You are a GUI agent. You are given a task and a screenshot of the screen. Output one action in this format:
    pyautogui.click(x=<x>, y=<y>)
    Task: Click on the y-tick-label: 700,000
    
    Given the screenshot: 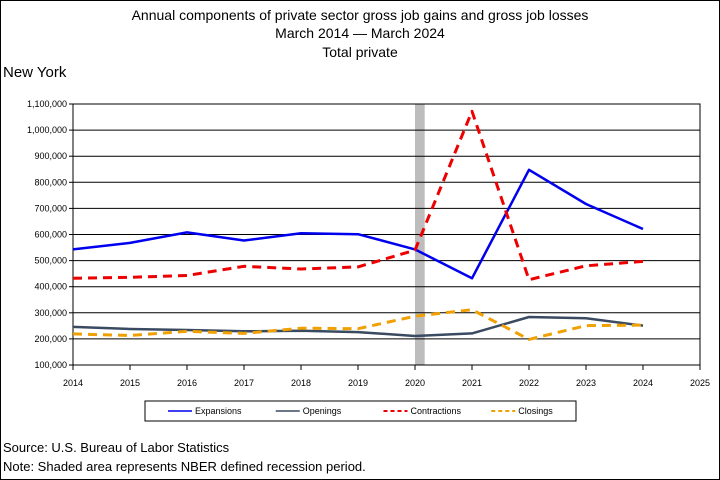 What is the action you would take?
    pyautogui.click(x=50, y=208)
    